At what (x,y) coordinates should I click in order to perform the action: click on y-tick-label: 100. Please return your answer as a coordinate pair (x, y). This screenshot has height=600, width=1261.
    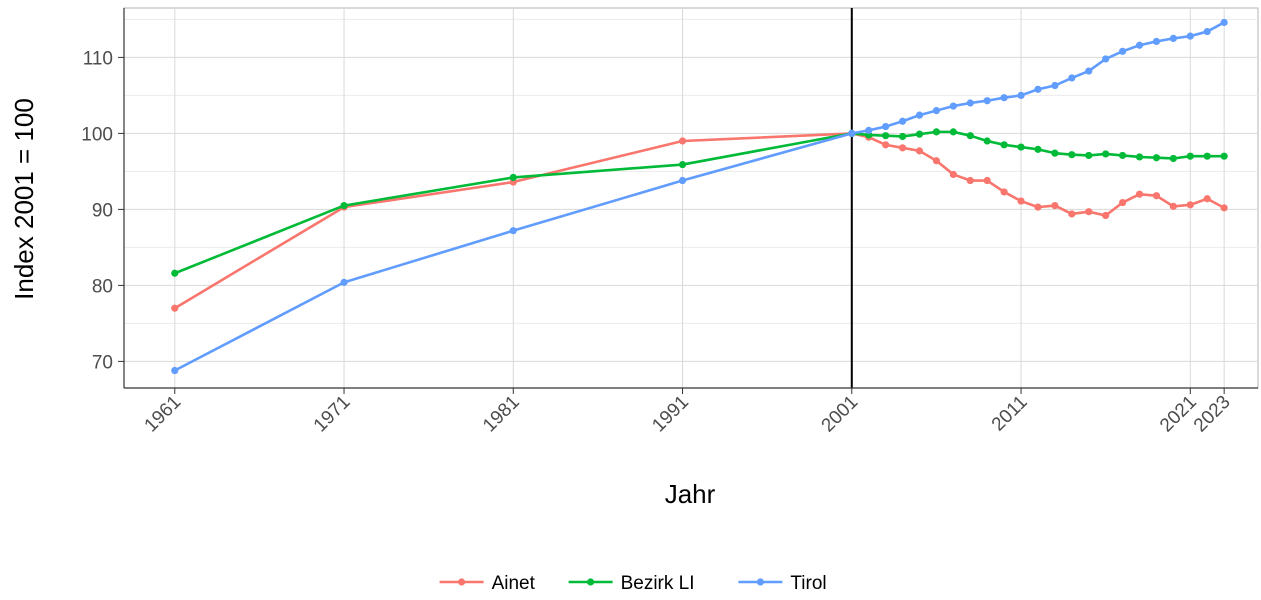
    Looking at the image, I should click on (97, 134).